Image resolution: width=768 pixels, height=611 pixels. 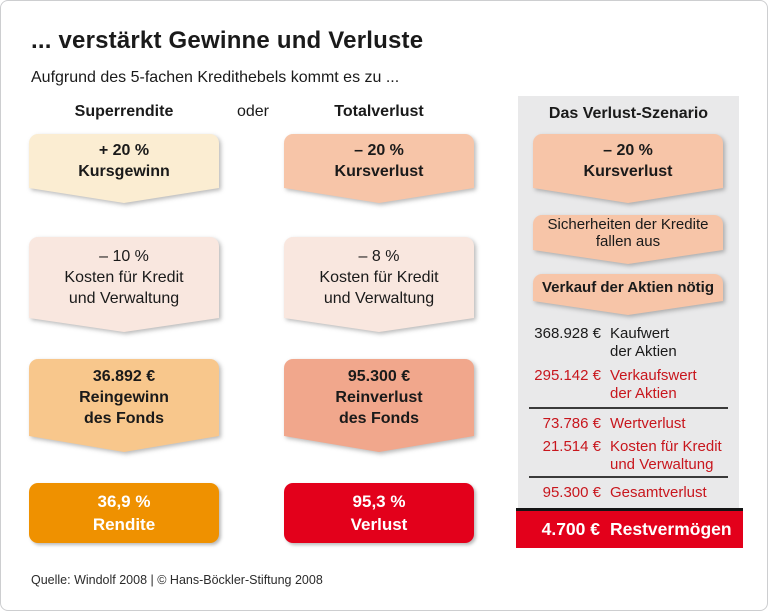 I want to click on scenario-kursverlust-value: – 20 %, so click(x=628, y=150).